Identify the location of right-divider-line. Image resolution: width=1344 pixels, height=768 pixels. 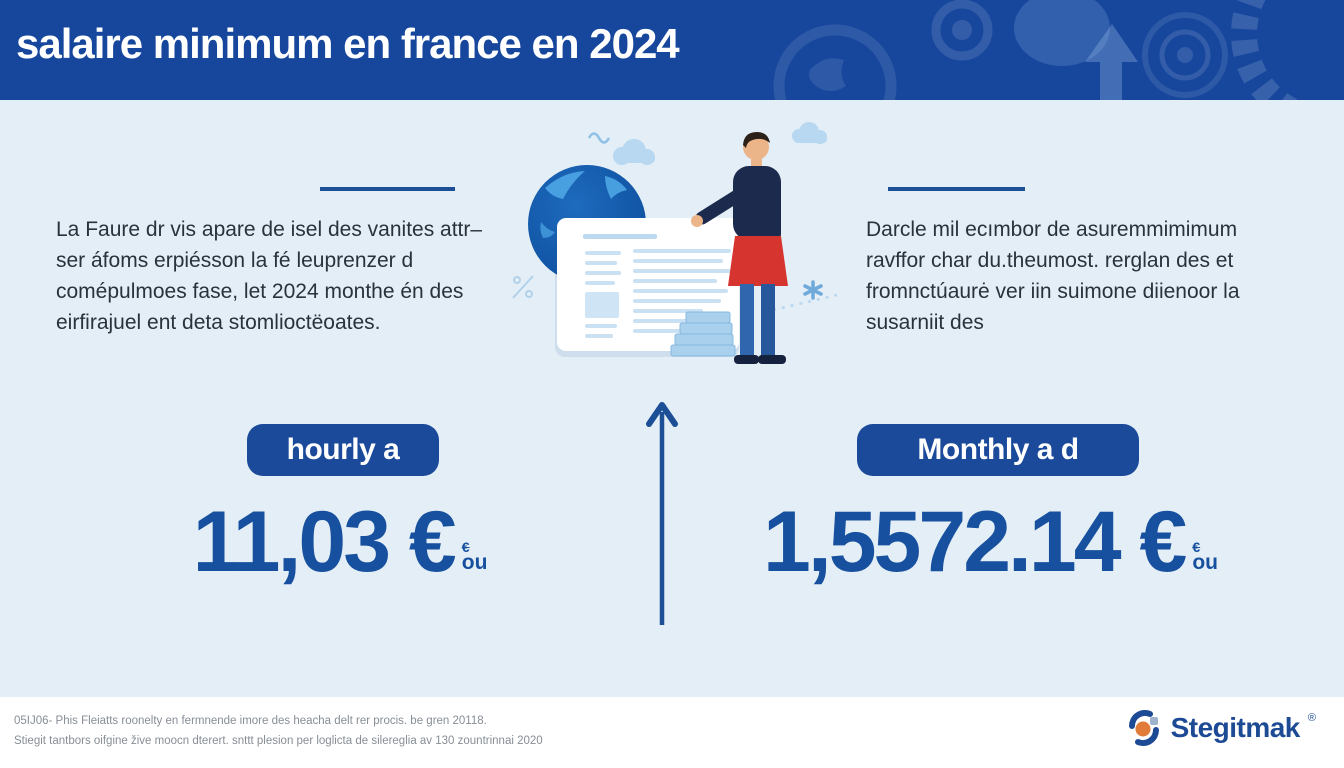
(956, 189).